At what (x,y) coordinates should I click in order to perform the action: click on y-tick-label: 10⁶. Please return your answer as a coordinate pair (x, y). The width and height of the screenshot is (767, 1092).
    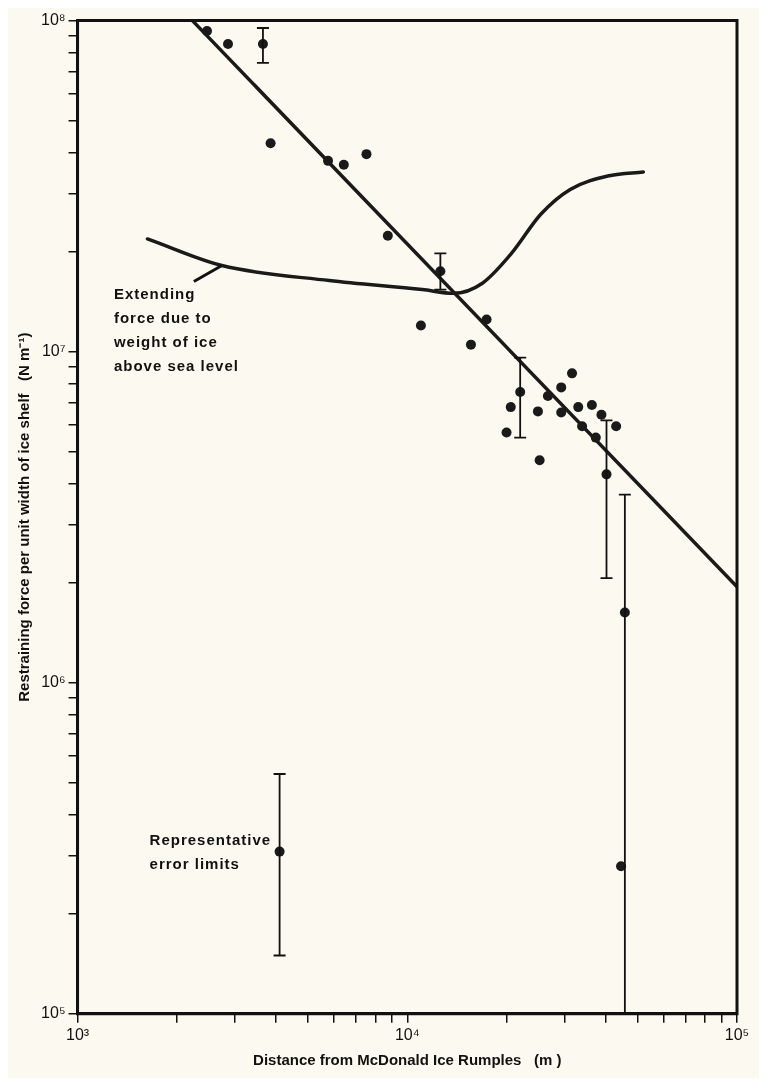
    Looking at the image, I should click on (53, 682).